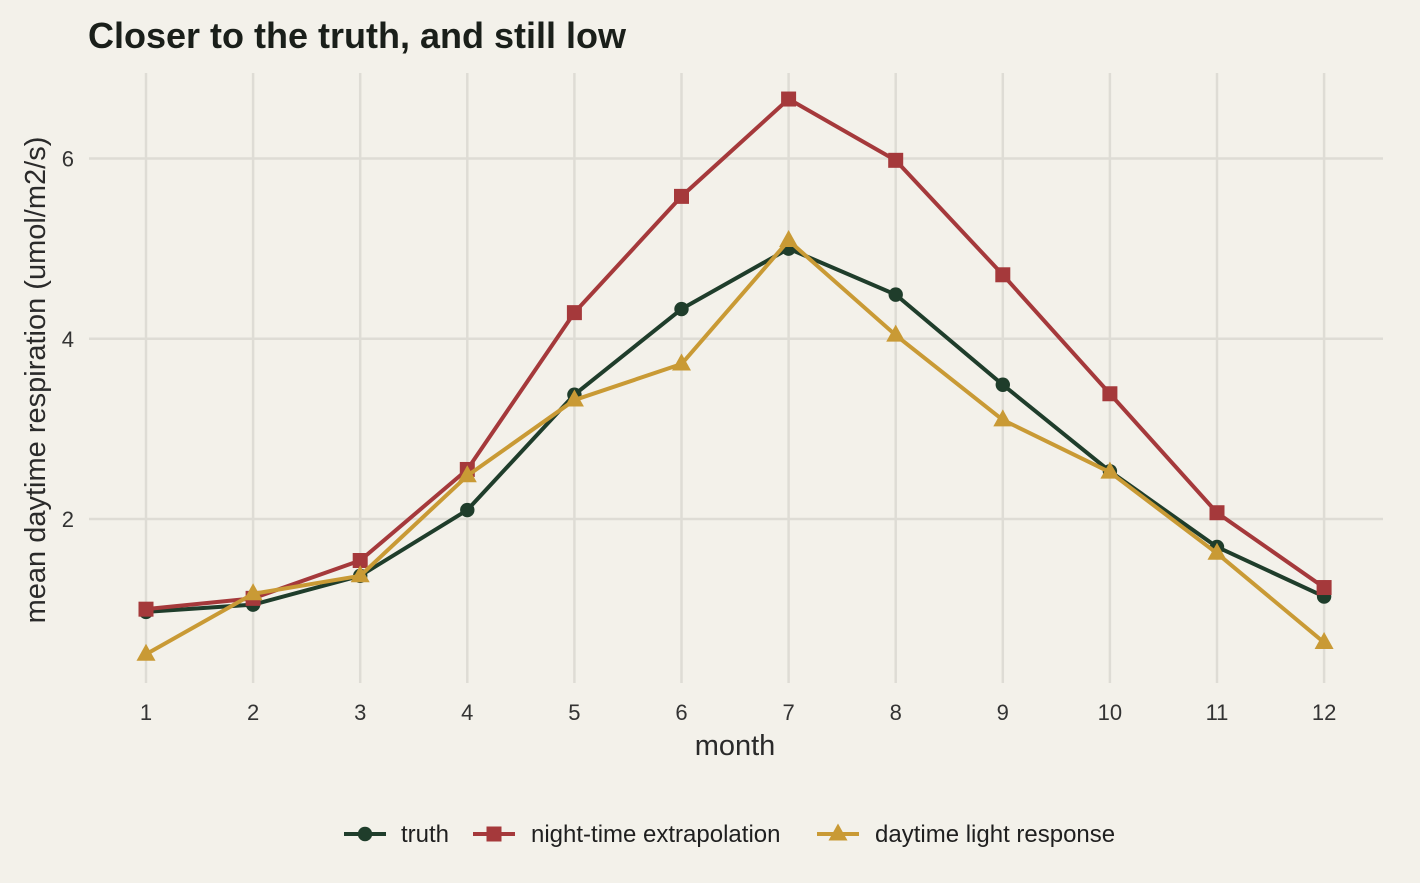 The image size is (1420, 883). What do you see at coordinates (655, 834) in the screenshot?
I see `legend-label: night-time extrapolation` at bounding box center [655, 834].